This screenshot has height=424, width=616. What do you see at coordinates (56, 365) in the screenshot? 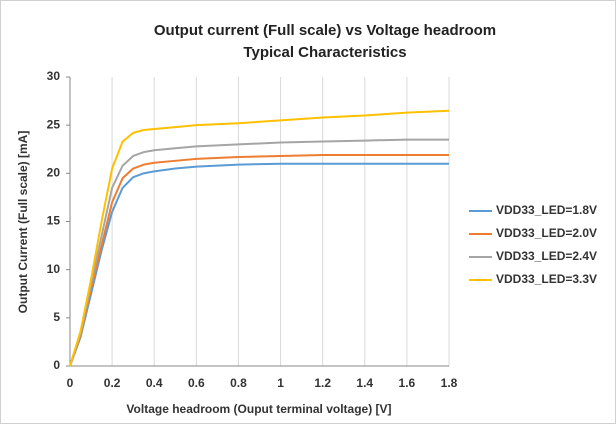
I see `y-tick-label: 0` at bounding box center [56, 365].